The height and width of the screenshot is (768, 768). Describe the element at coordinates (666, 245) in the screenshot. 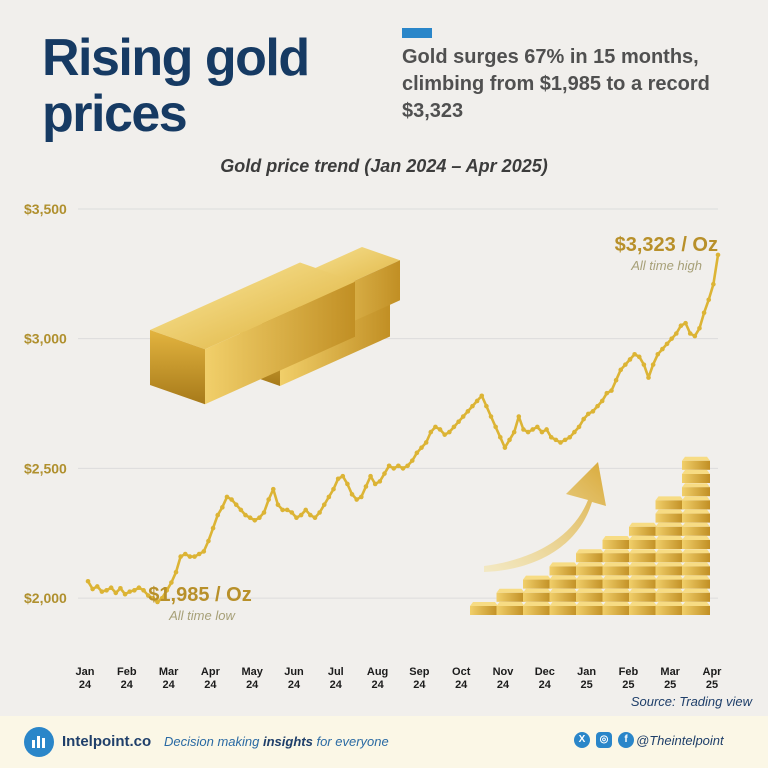

I see `high-annotation: $3,323 / Oz` at that location.